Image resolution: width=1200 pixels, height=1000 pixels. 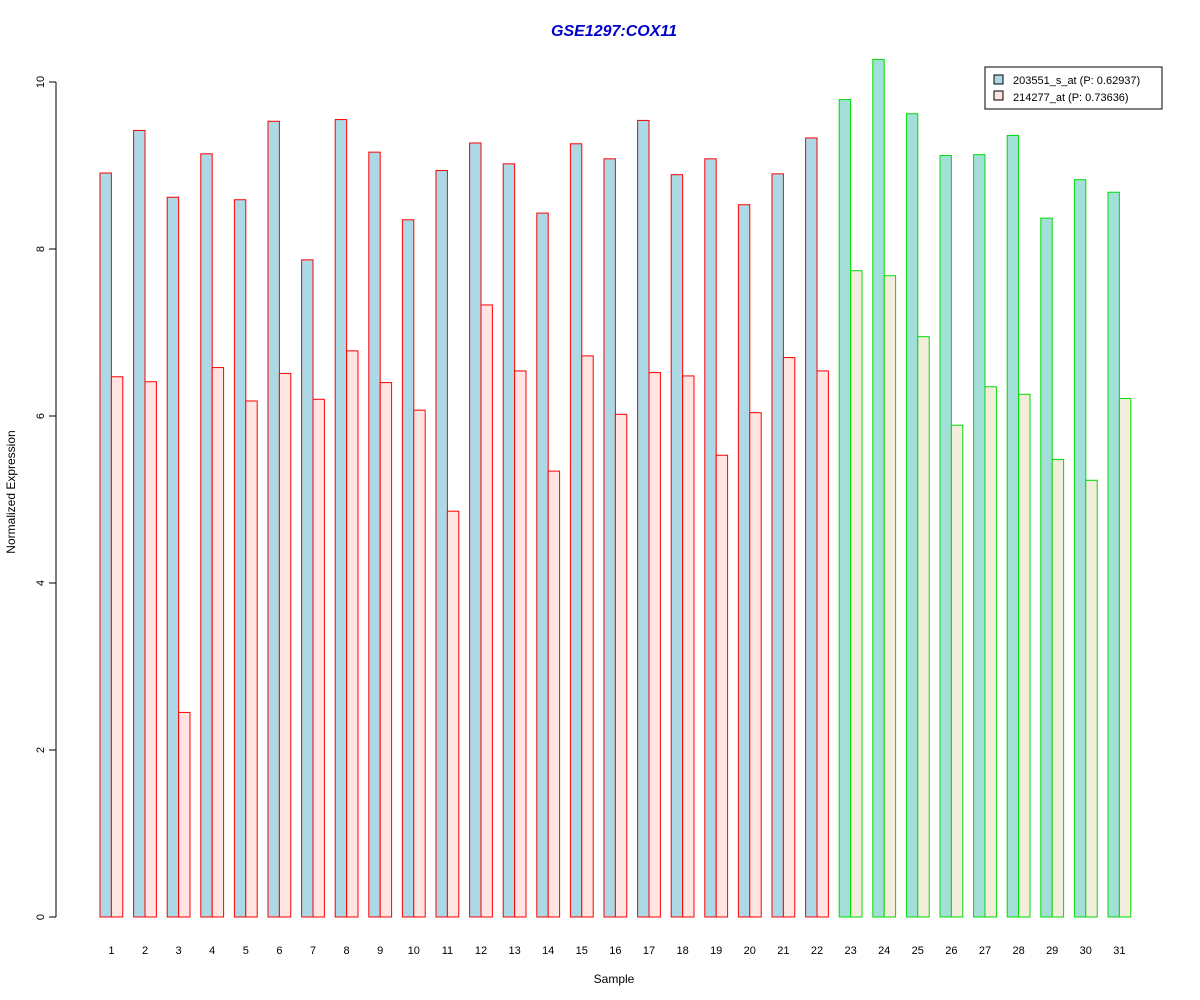 What do you see at coordinates (1076, 81) in the screenshot?
I see `legend-label-1: 203551_s_at (P: 0.62937)` at bounding box center [1076, 81].